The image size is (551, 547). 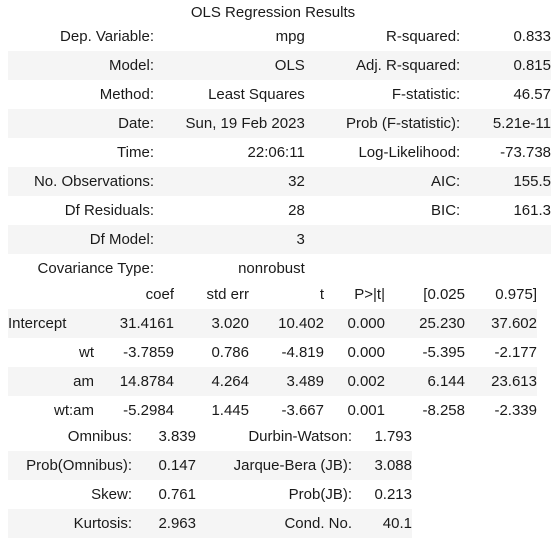 I want to click on summary-label: Adj. R-squared:, so click(x=382, y=65).